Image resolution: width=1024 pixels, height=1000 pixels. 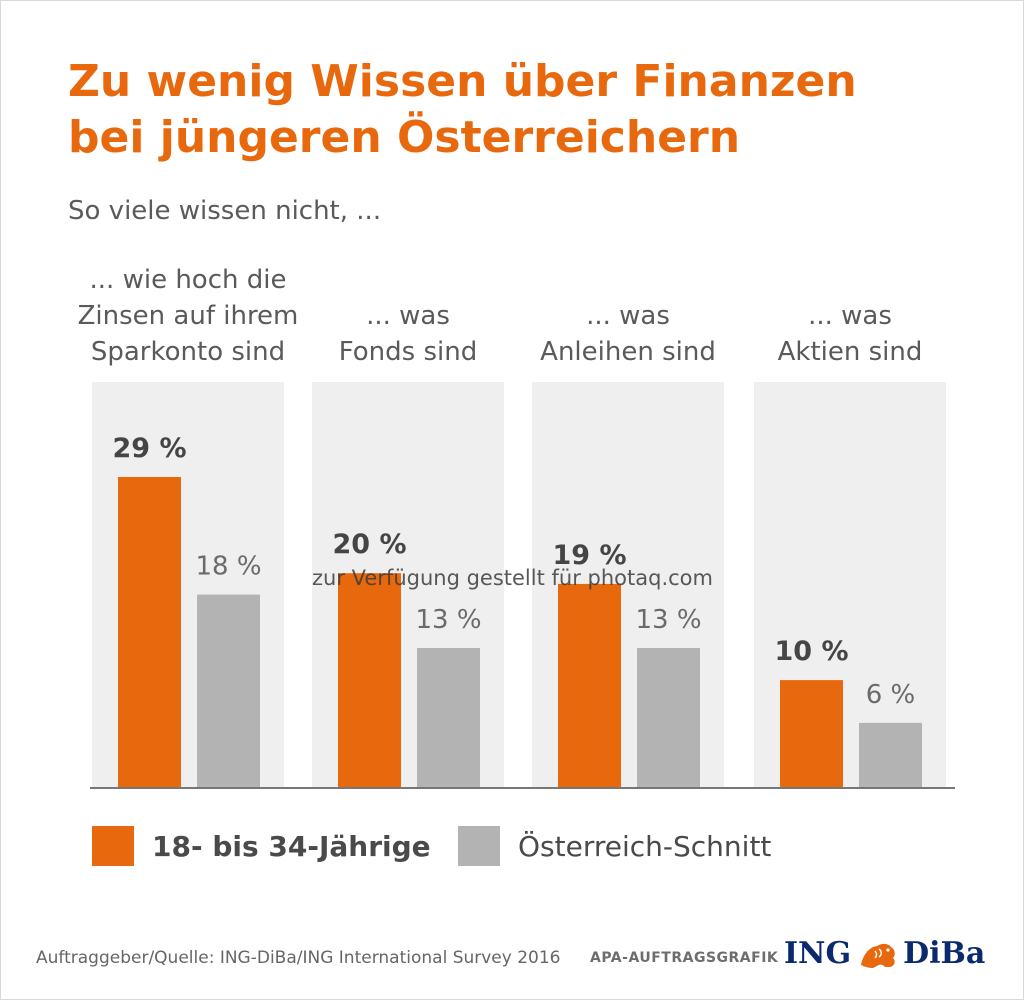 I want to click on data-label-young: 19 %, so click(x=589, y=555).